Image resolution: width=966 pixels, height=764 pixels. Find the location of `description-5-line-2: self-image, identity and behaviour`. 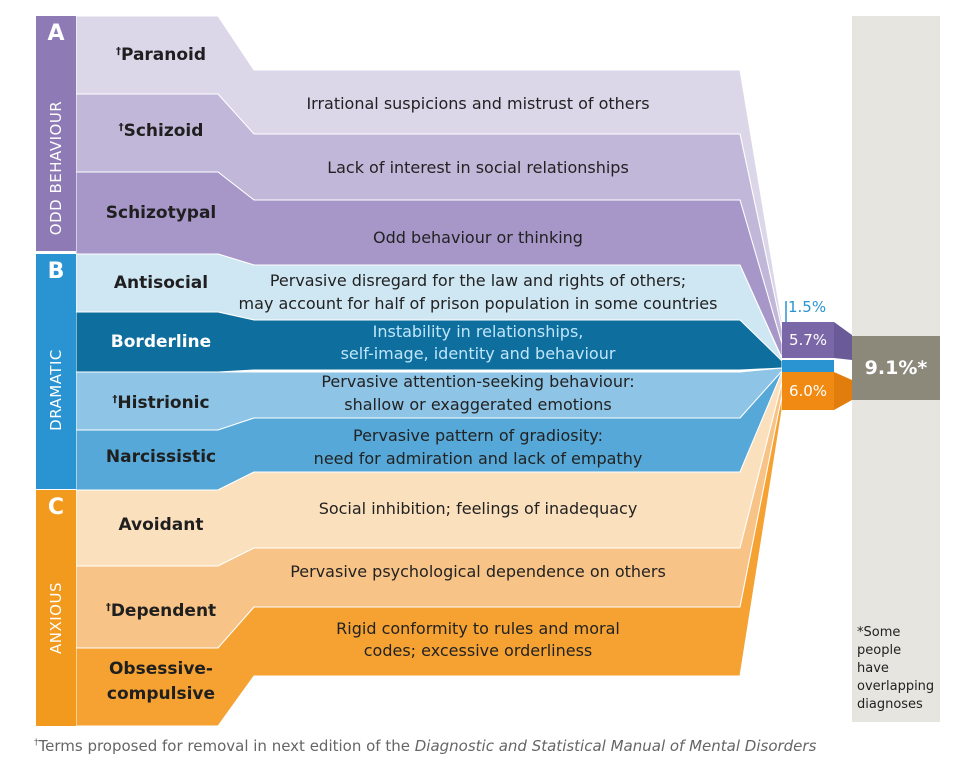

description-5-line-2: self-image, identity and behaviour is located at coordinates (478, 353).